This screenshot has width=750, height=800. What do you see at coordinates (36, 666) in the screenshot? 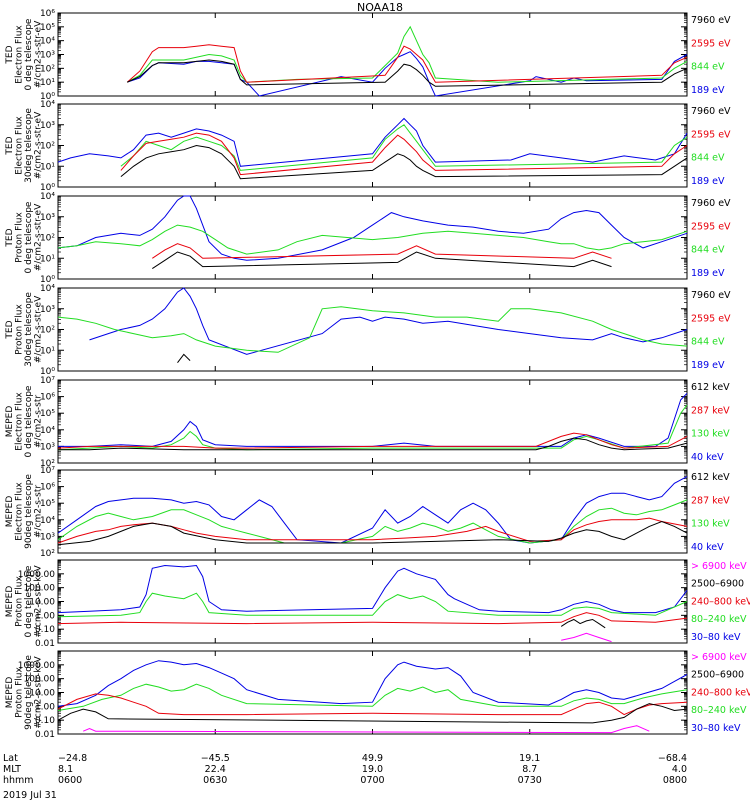
I see `y-tick-label: 1000.00` at bounding box center [36, 666].